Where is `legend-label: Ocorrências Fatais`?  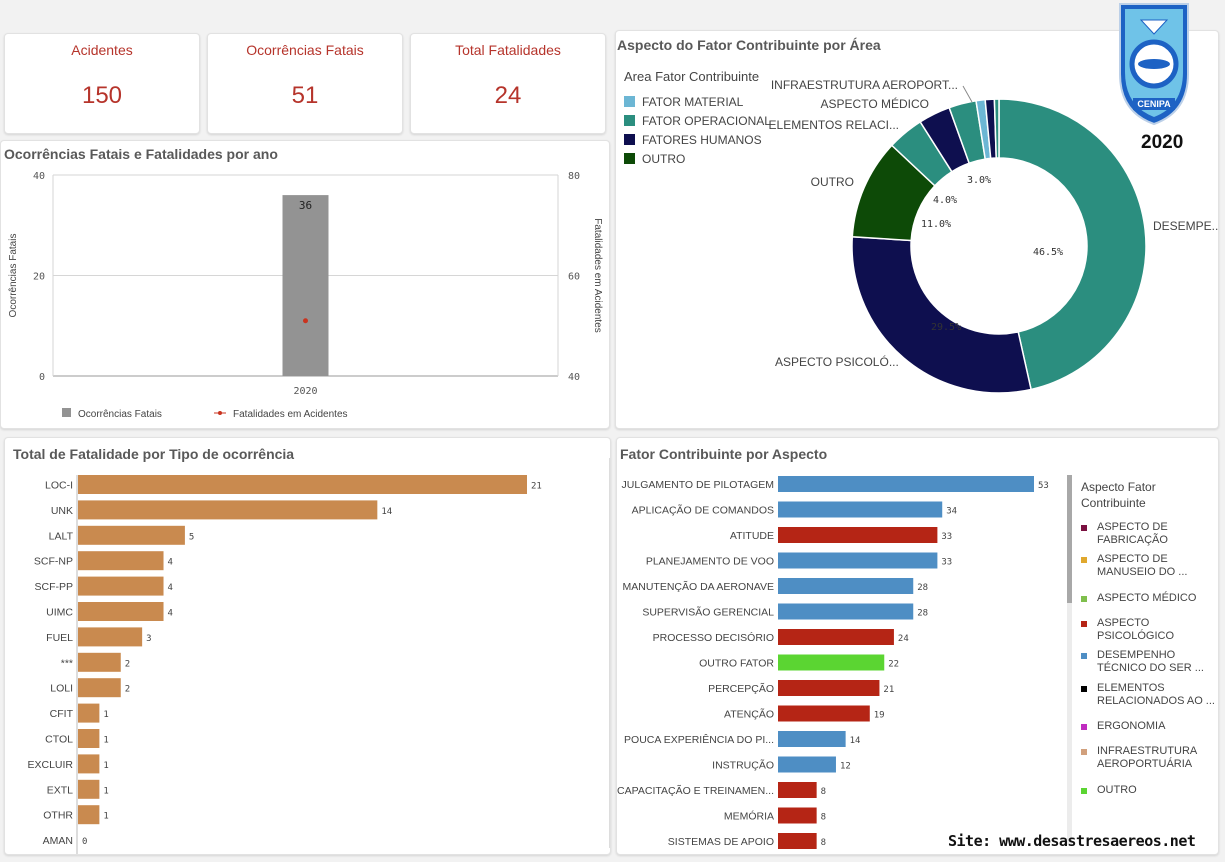
legend-label: Ocorrências Fatais is located at coordinates (120, 414).